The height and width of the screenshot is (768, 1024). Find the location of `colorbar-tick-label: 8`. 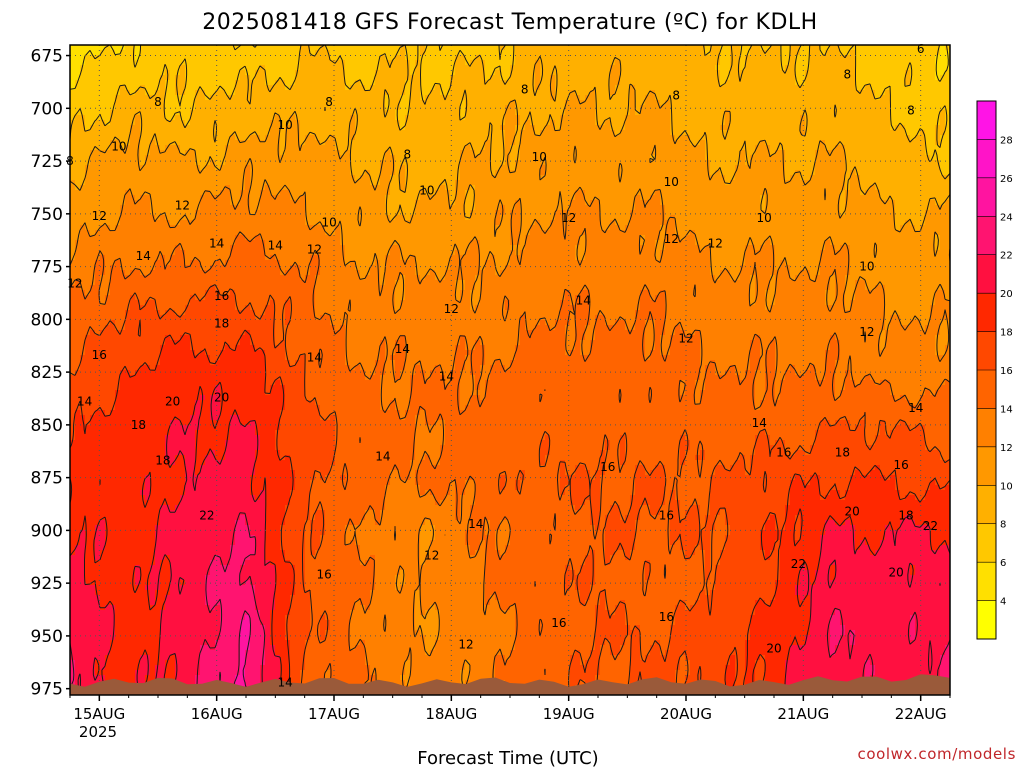

colorbar-tick-label: 8 is located at coordinates (1003, 525).